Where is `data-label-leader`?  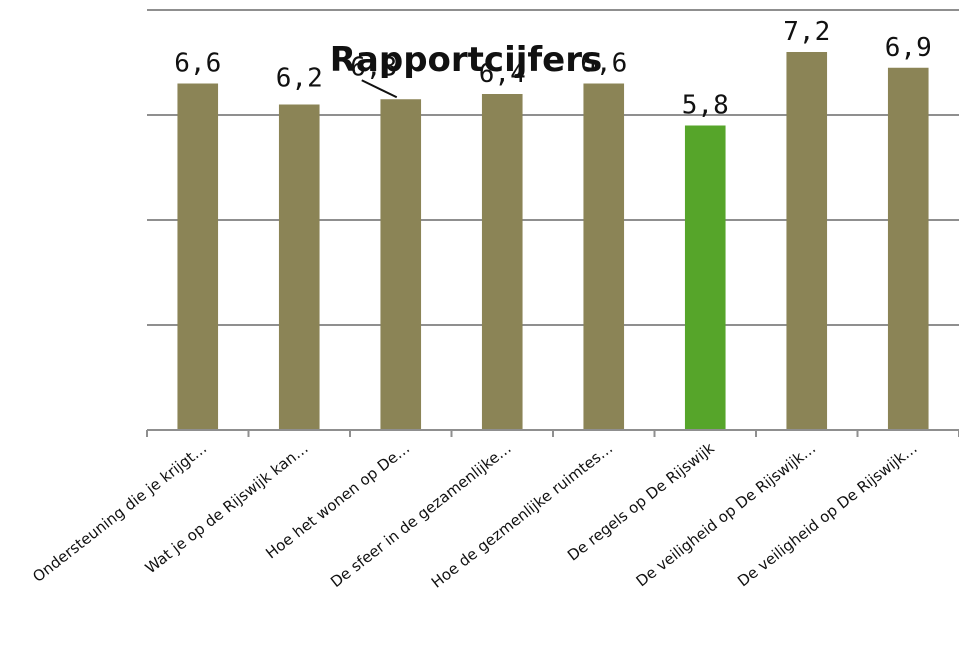
data-label-leader is located at coordinates (379, 89).